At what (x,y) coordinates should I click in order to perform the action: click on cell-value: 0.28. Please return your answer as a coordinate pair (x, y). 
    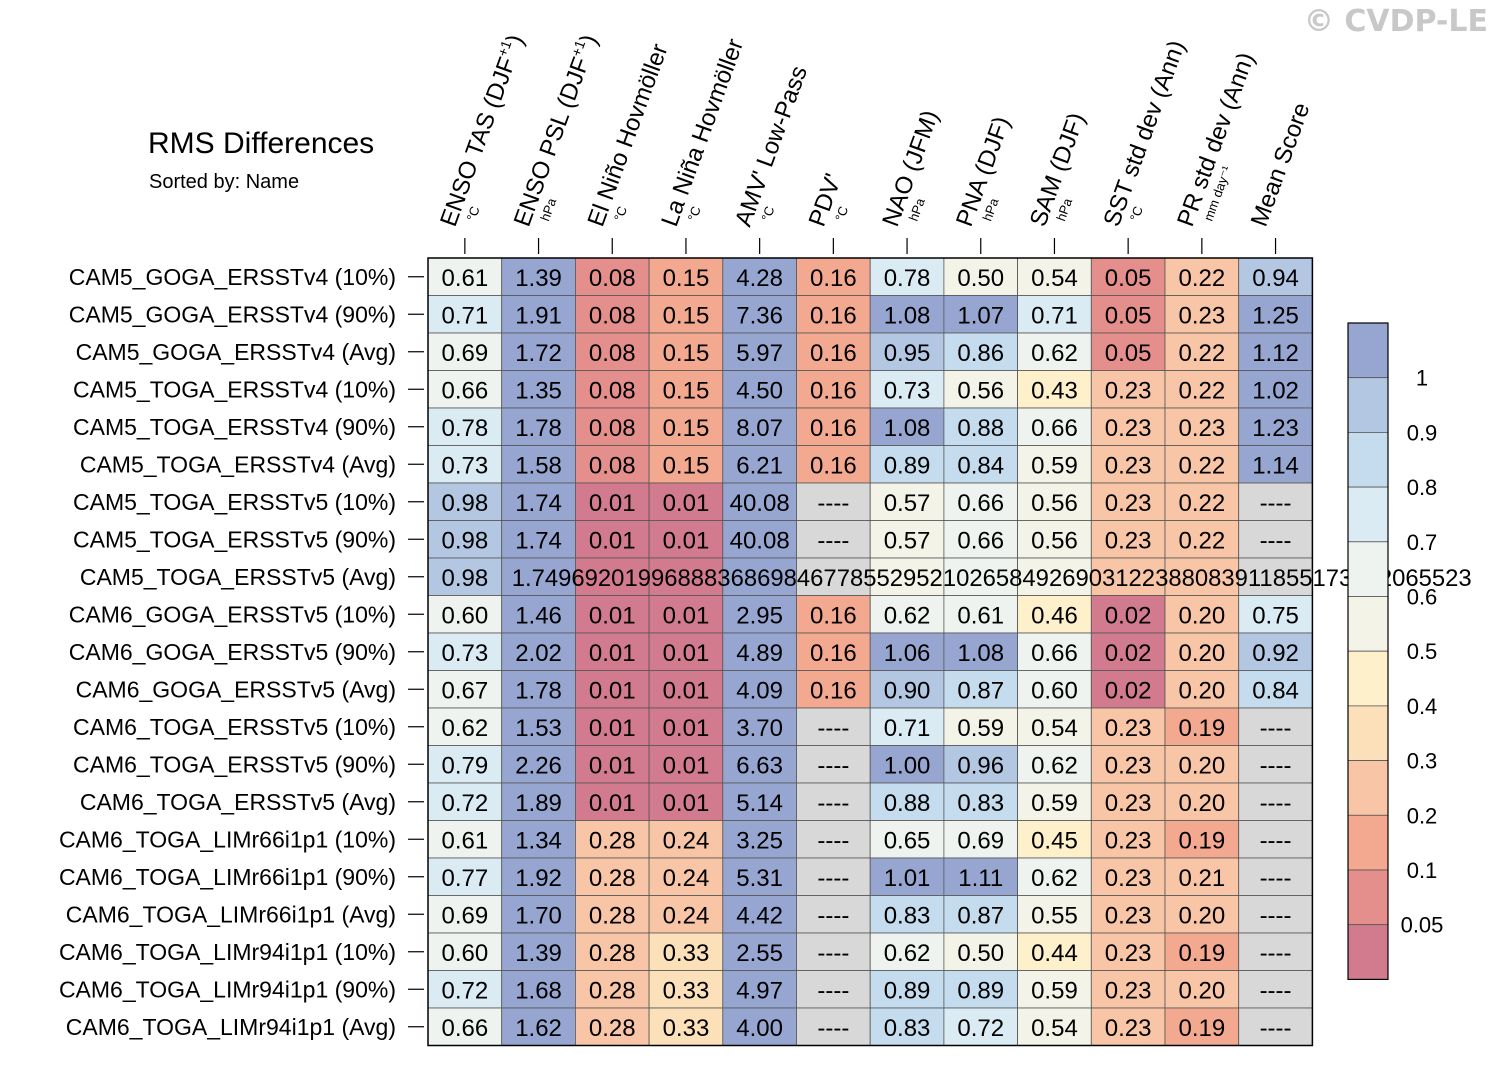
    Looking at the image, I should click on (612, 953).